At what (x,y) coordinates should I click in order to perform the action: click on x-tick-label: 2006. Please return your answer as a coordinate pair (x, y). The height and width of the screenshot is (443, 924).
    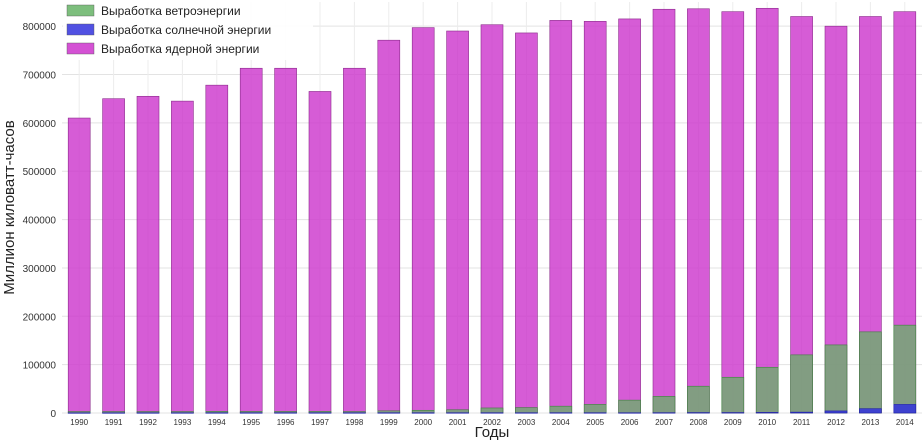
    Looking at the image, I should click on (630, 422).